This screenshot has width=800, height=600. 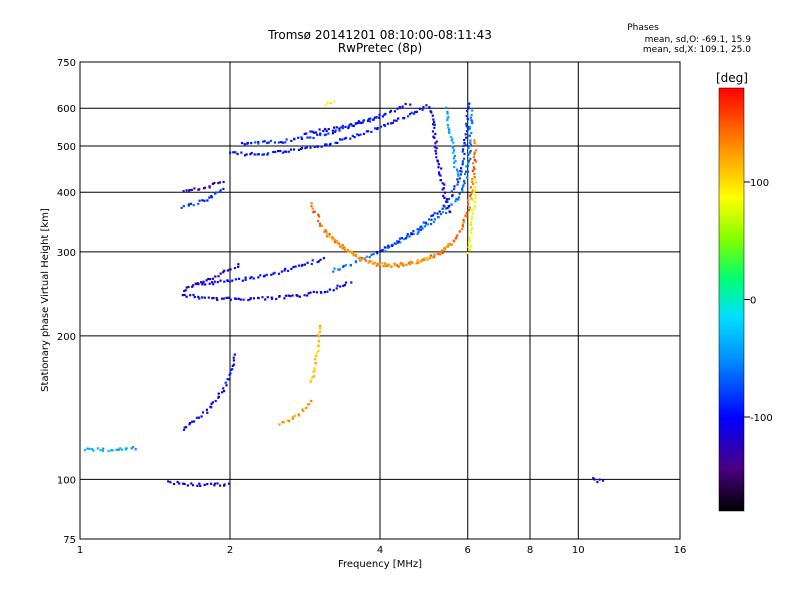 What do you see at coordinates (379, 35) in the screenshot?
I see `chart-title: Tromsø 20141201 08:10:00-08:11:43` at bounding box center [379, 35].